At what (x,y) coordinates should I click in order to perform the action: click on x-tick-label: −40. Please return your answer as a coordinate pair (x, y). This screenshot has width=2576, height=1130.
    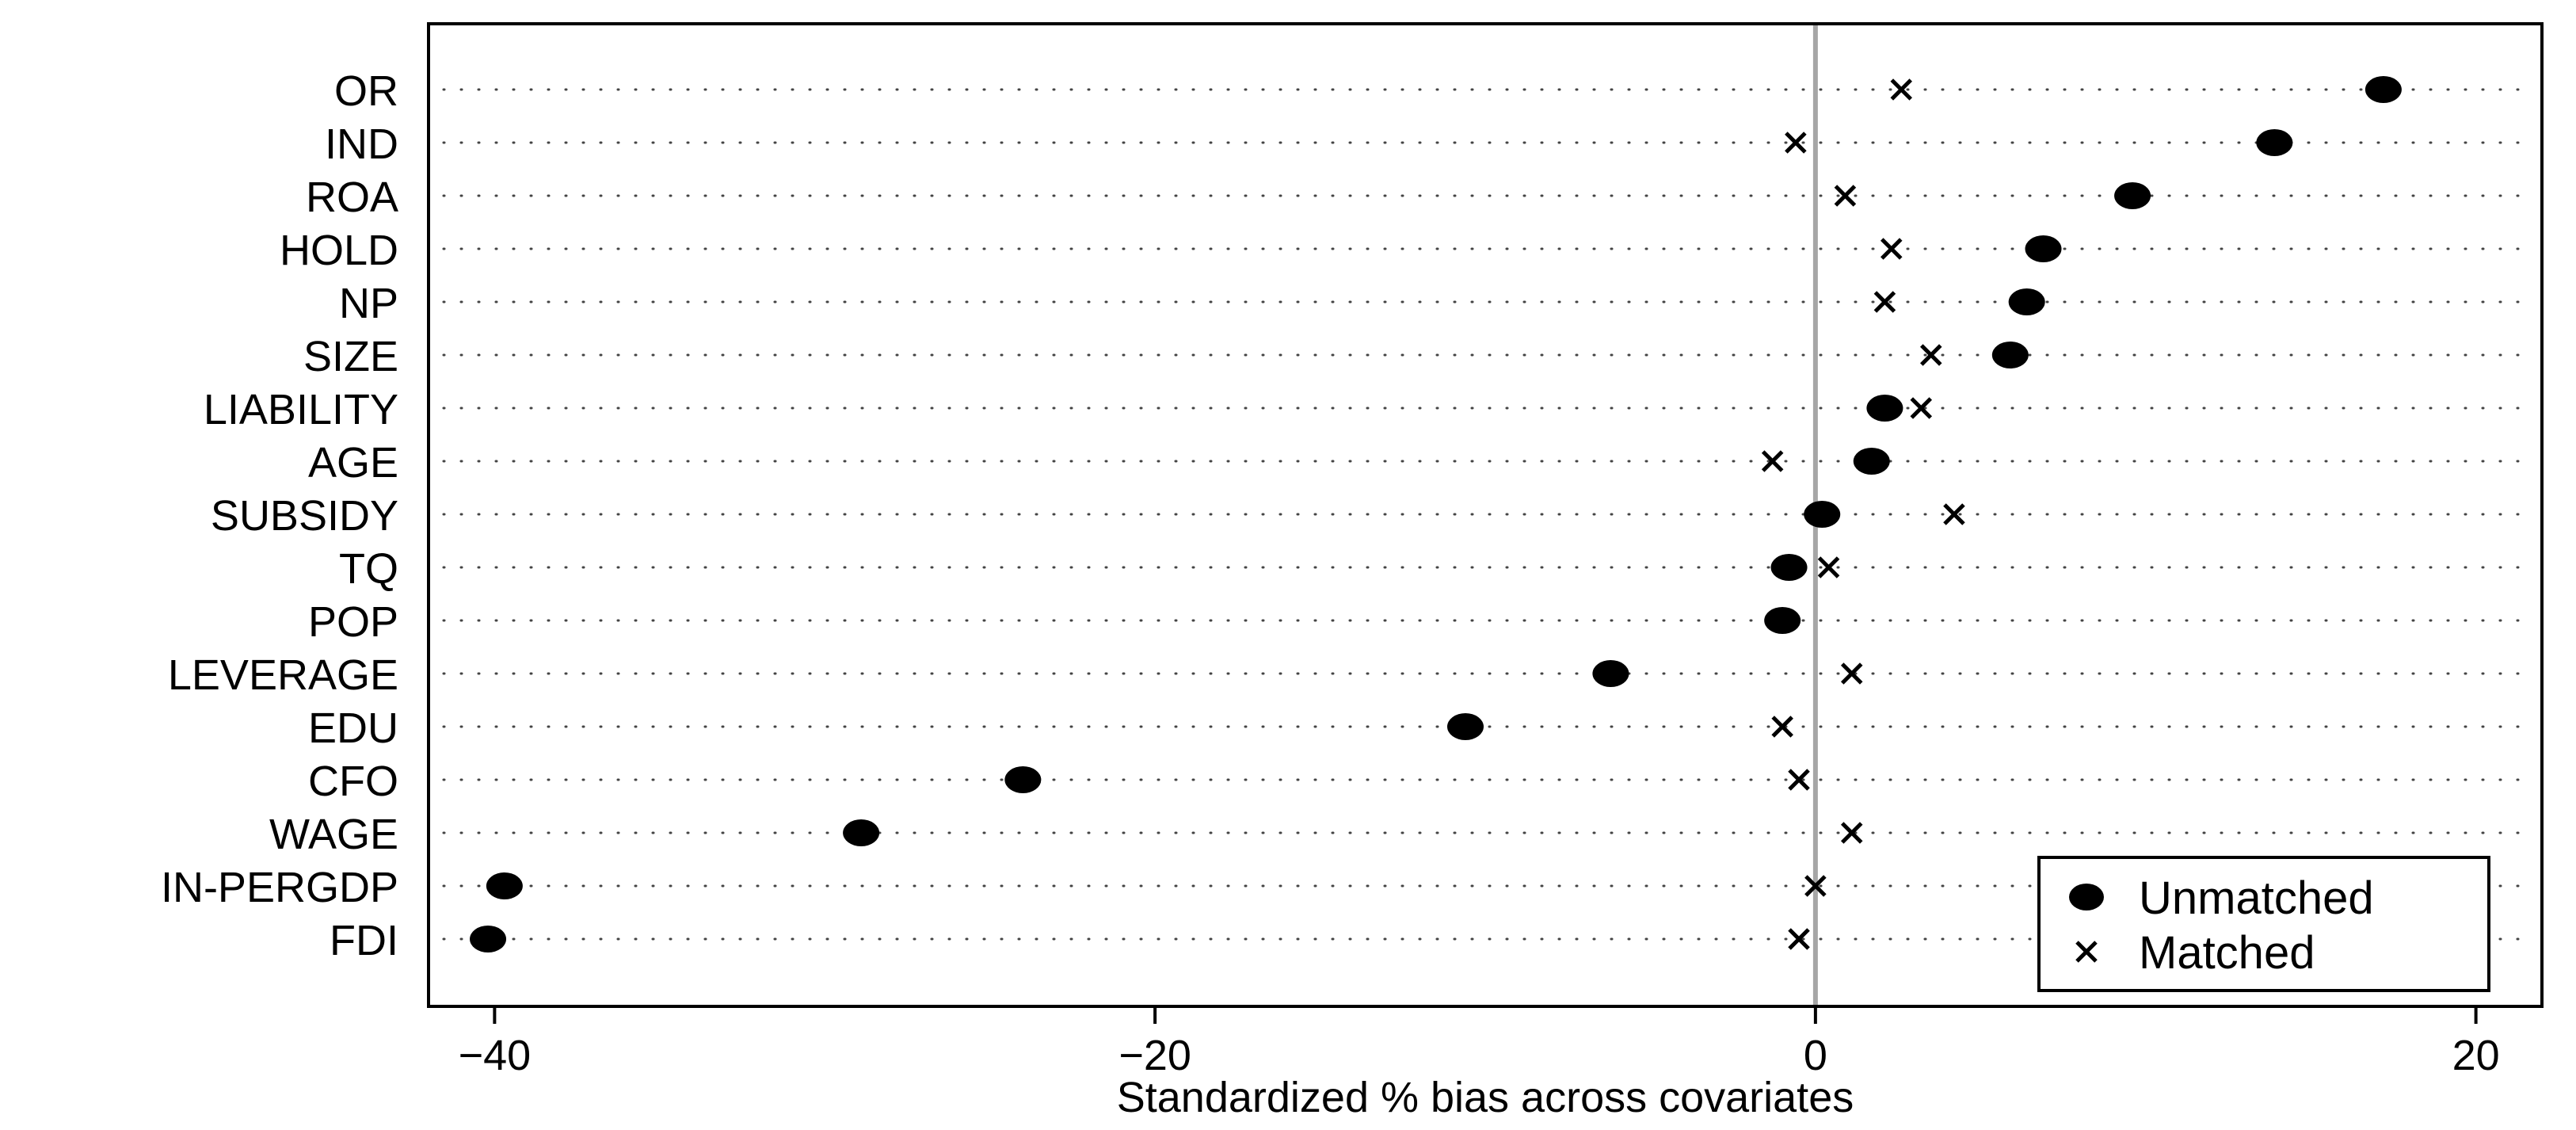
    Looking at the image, I should click on (495, 1055).